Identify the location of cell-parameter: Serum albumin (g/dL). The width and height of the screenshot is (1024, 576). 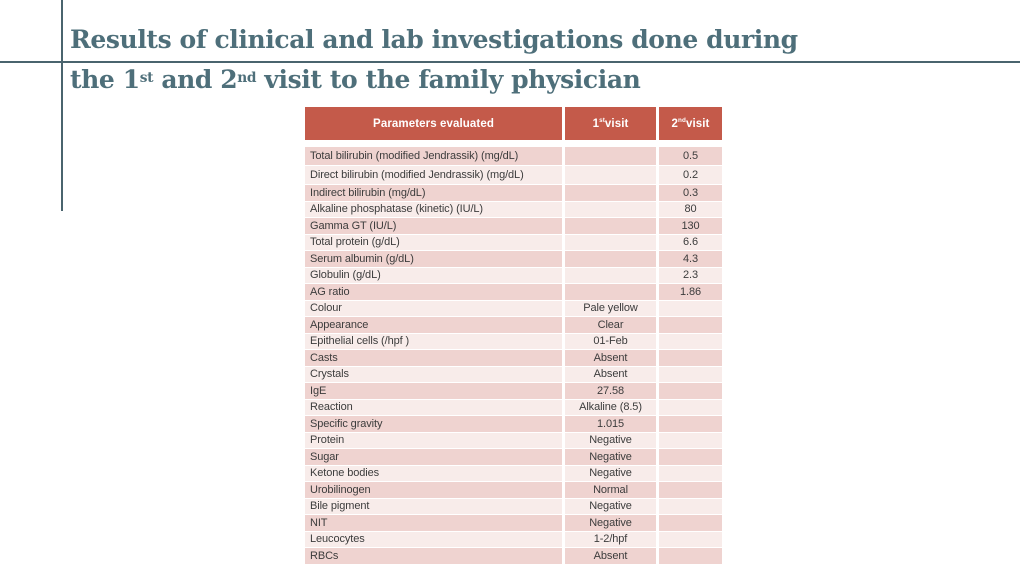
(433, 259).